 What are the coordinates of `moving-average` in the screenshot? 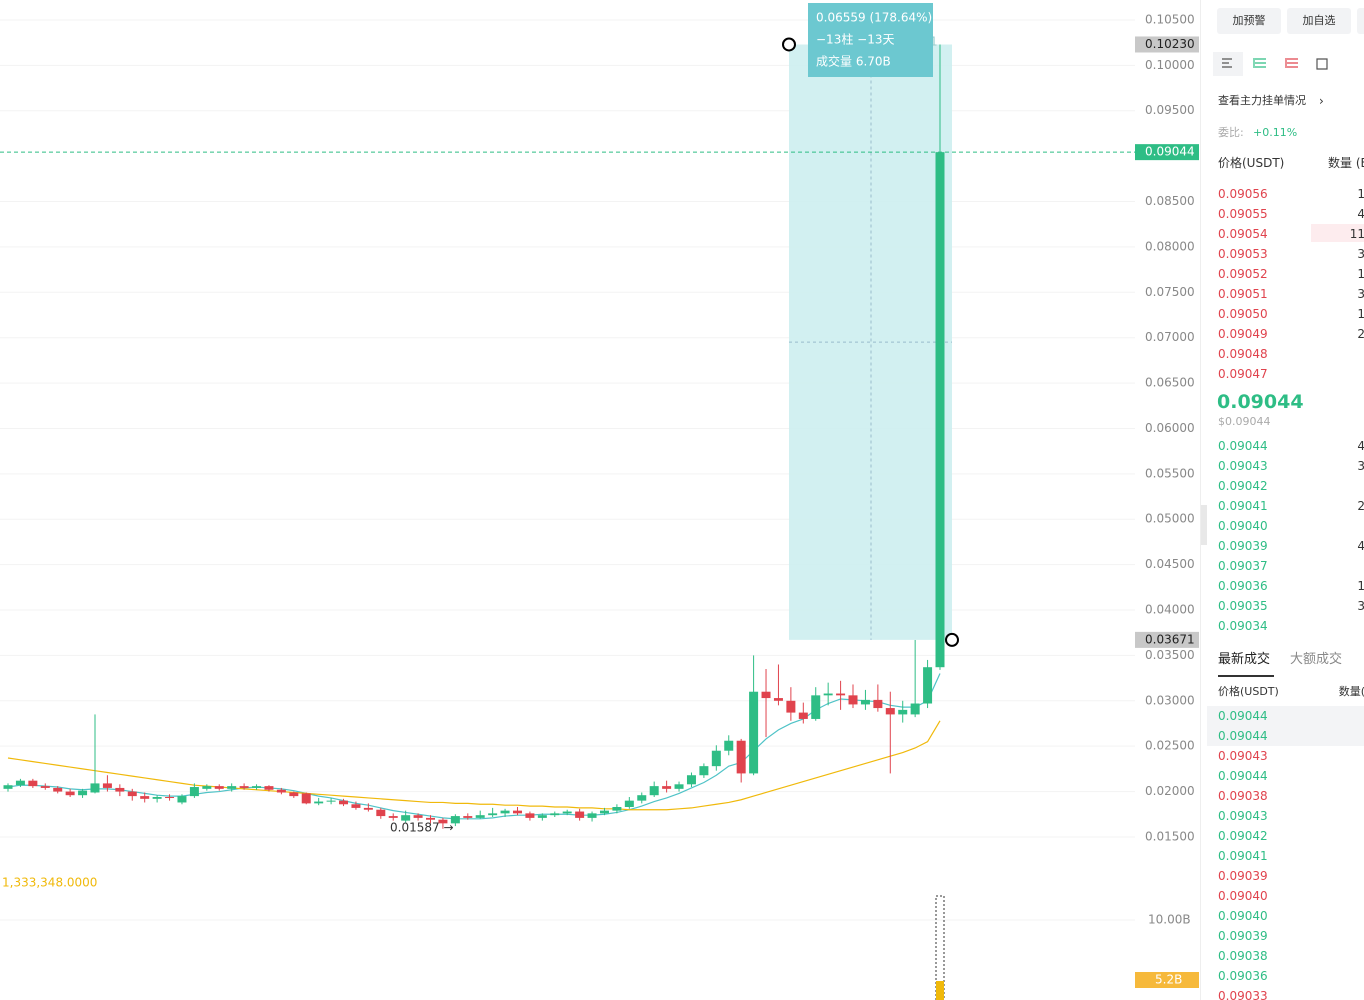 It's located at (474, 746).